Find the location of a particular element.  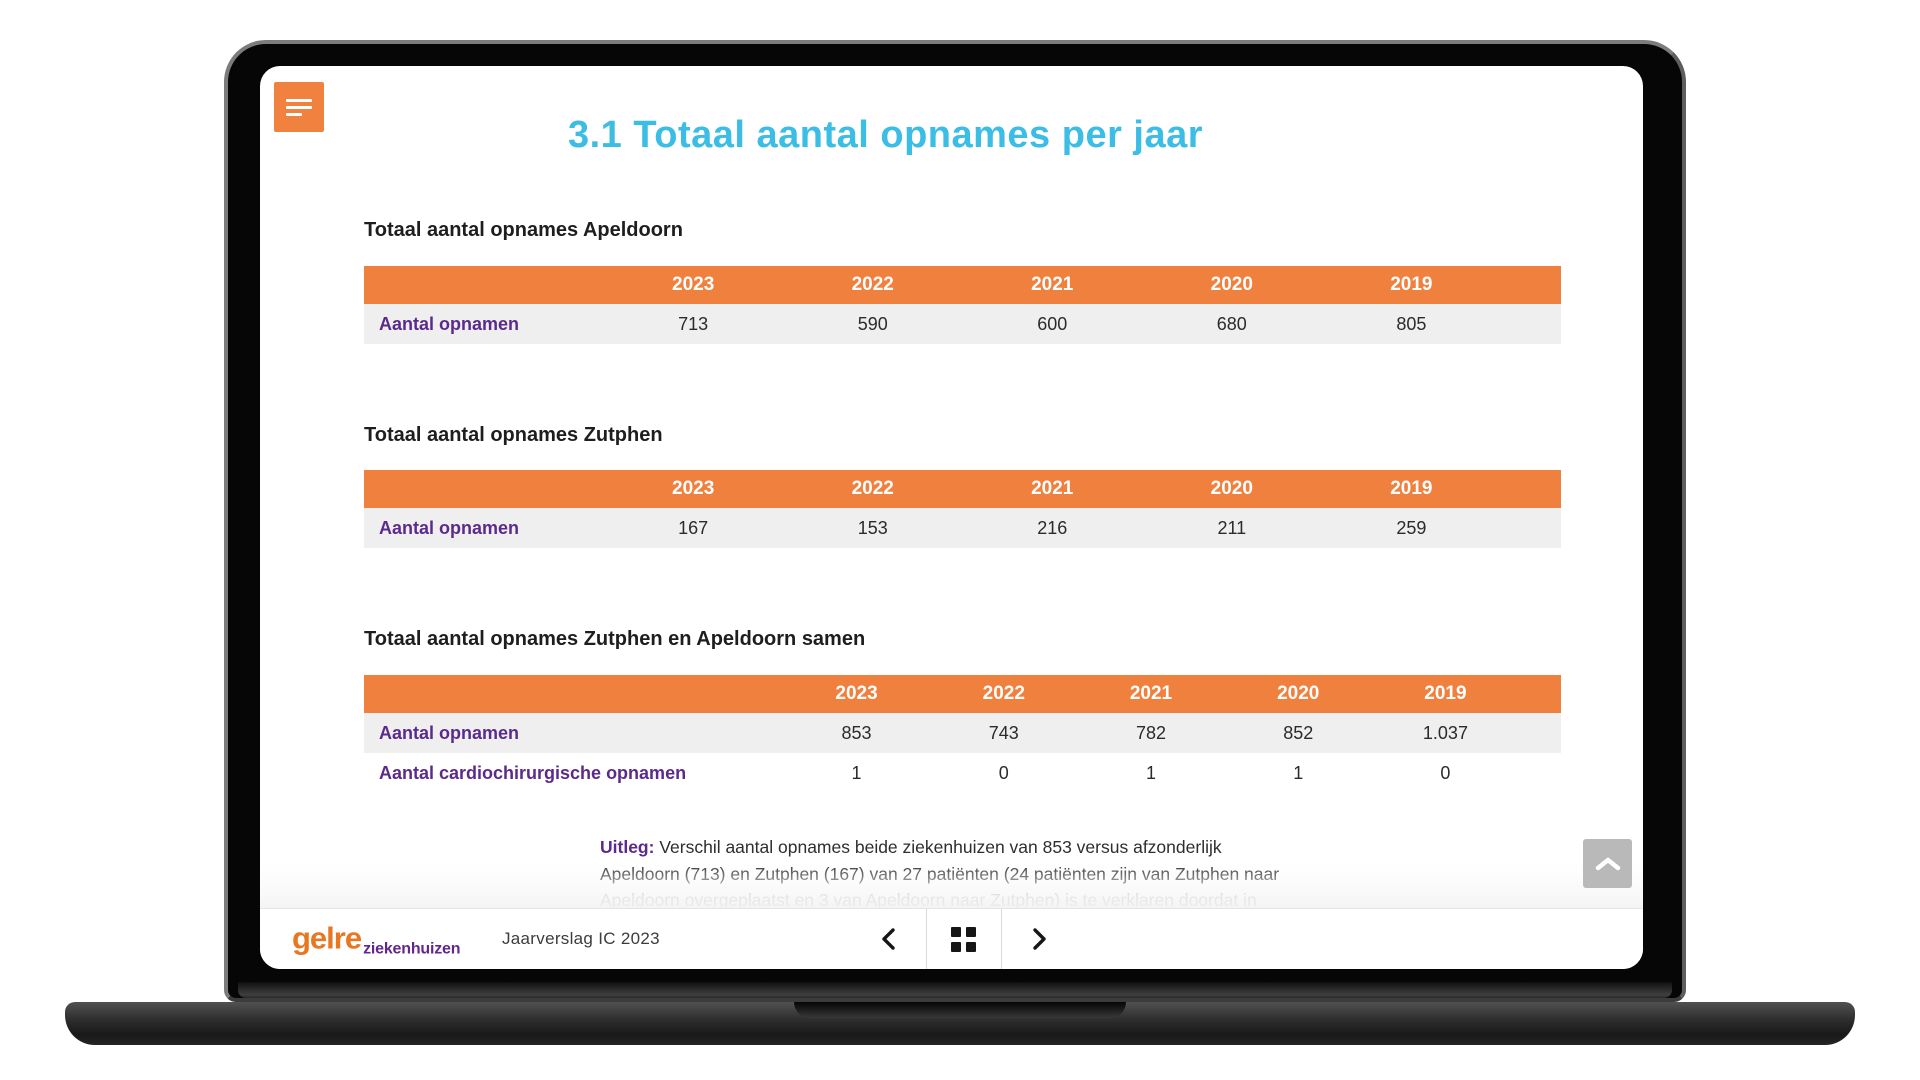

table-row: Aantal opnamen 167 153 216 211 259 is located at coordinates (962, 528).